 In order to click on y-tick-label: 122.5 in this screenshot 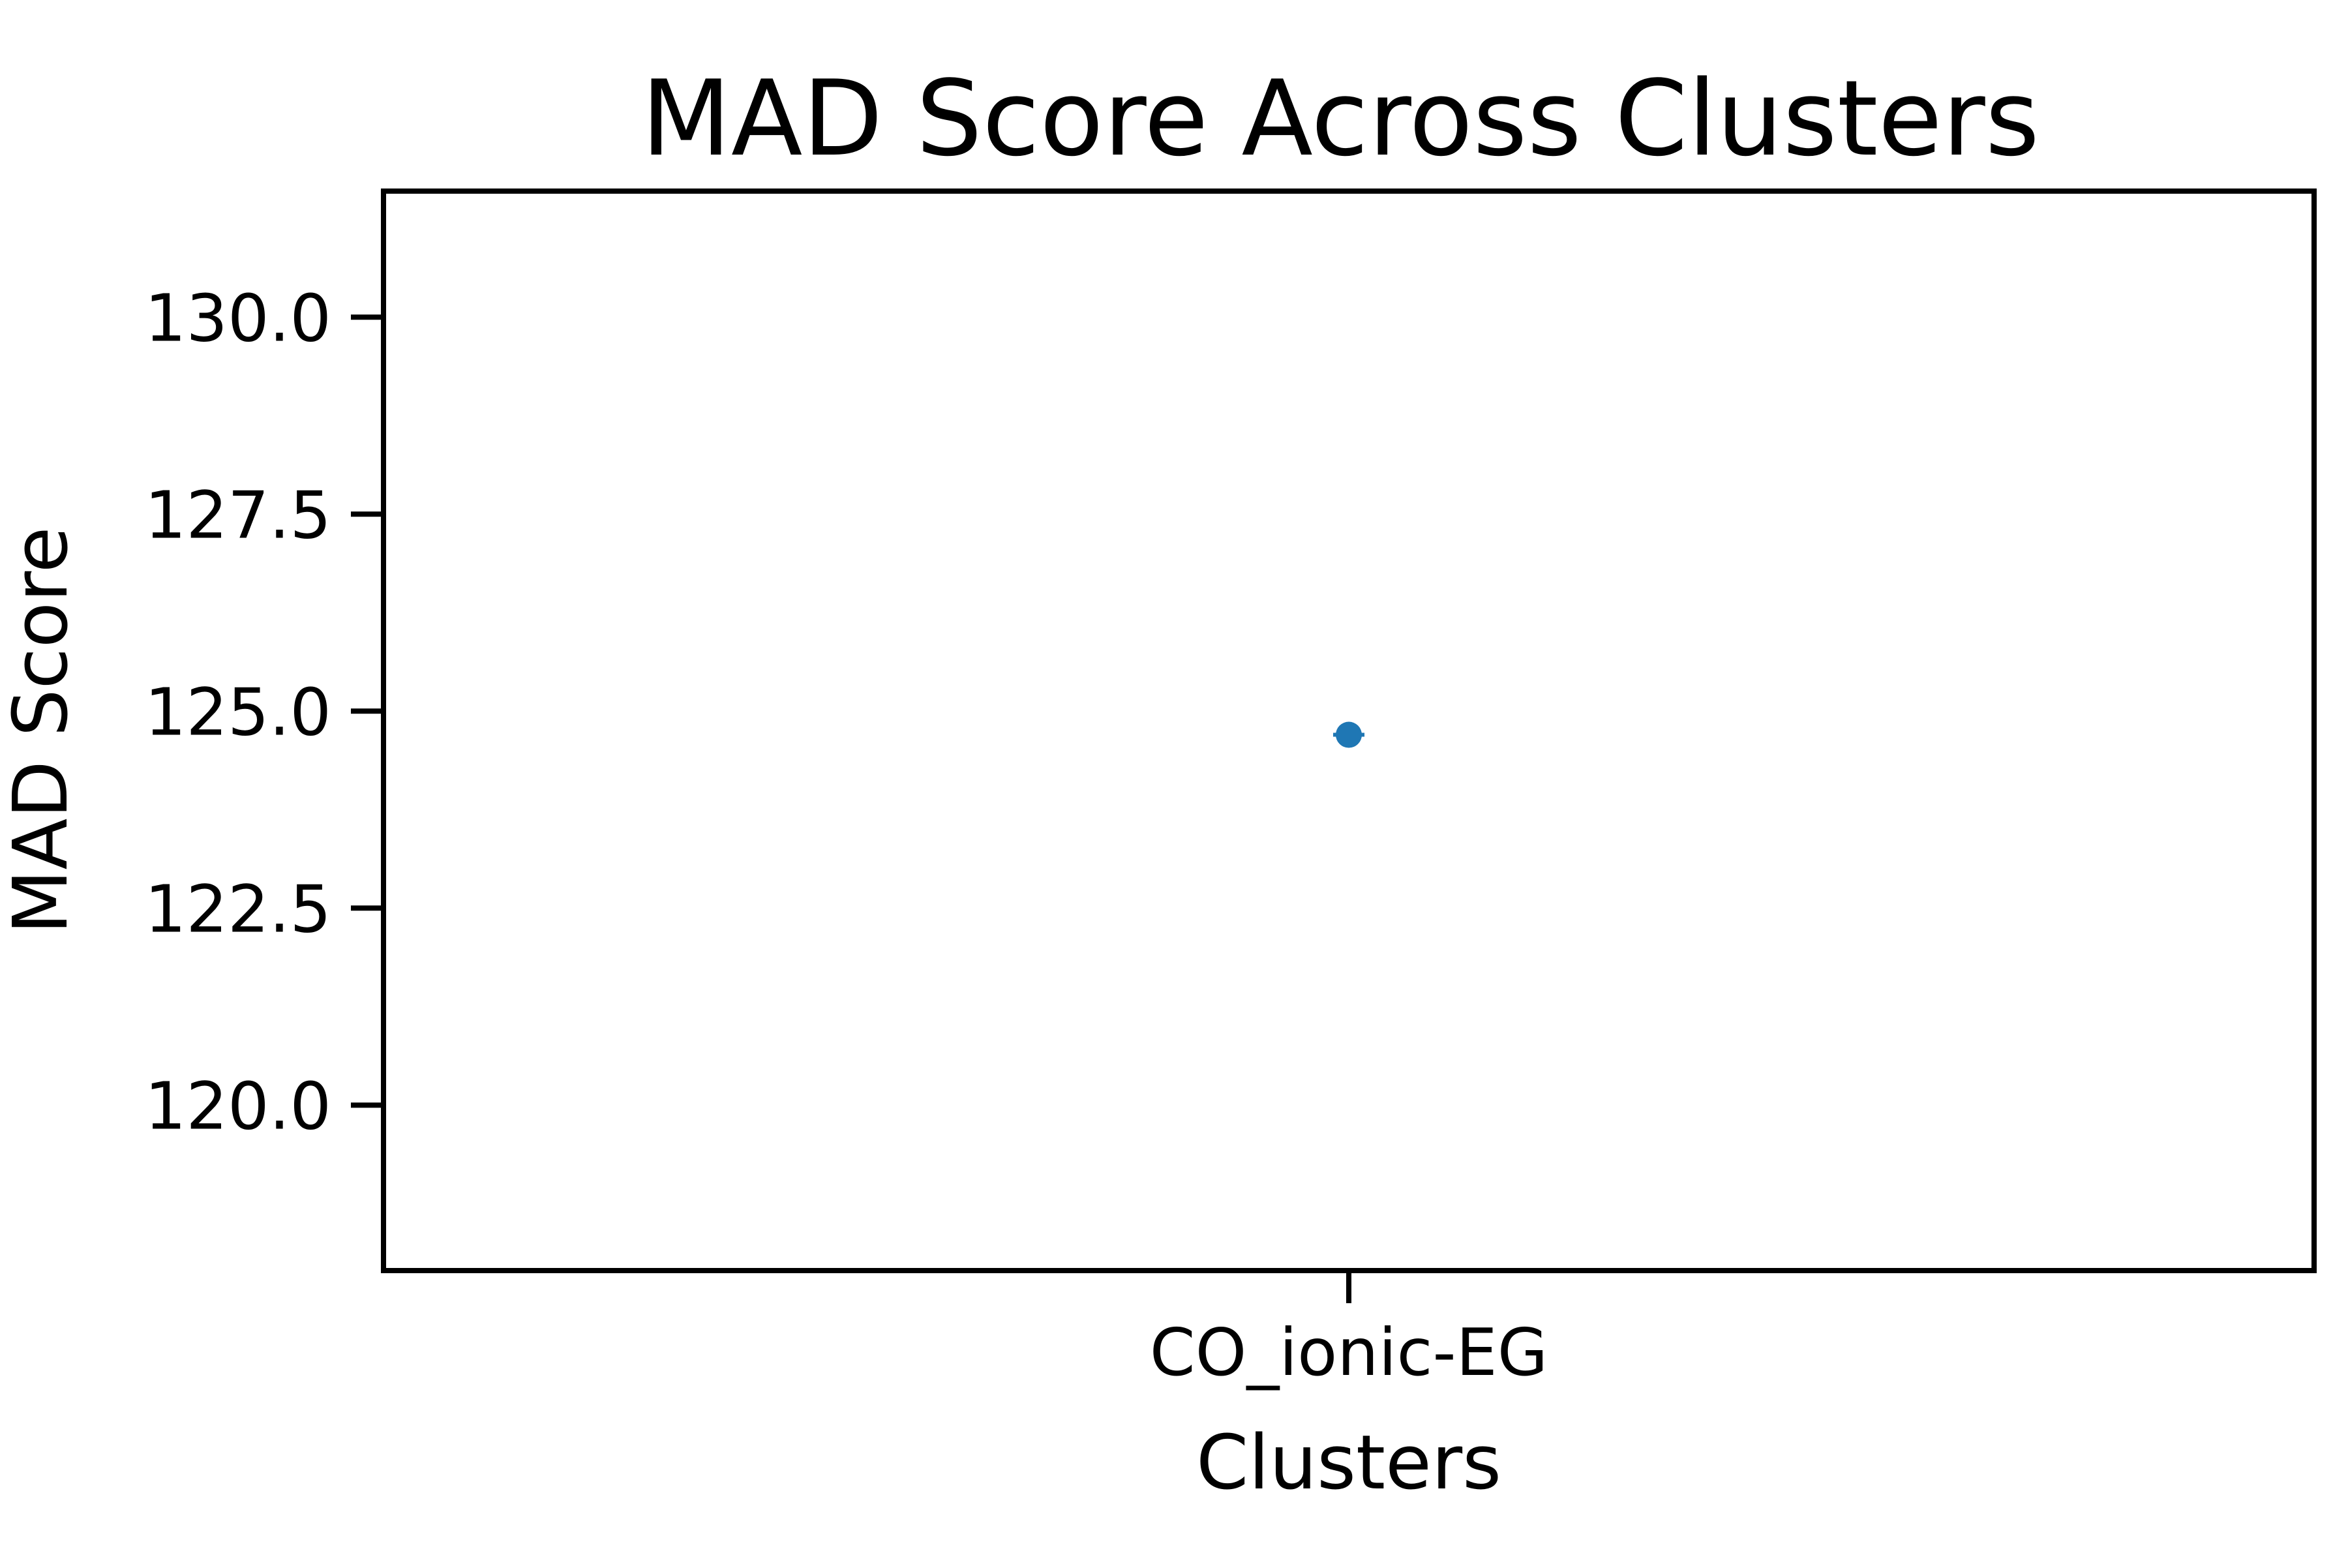, I will do `click(238, 909)`.